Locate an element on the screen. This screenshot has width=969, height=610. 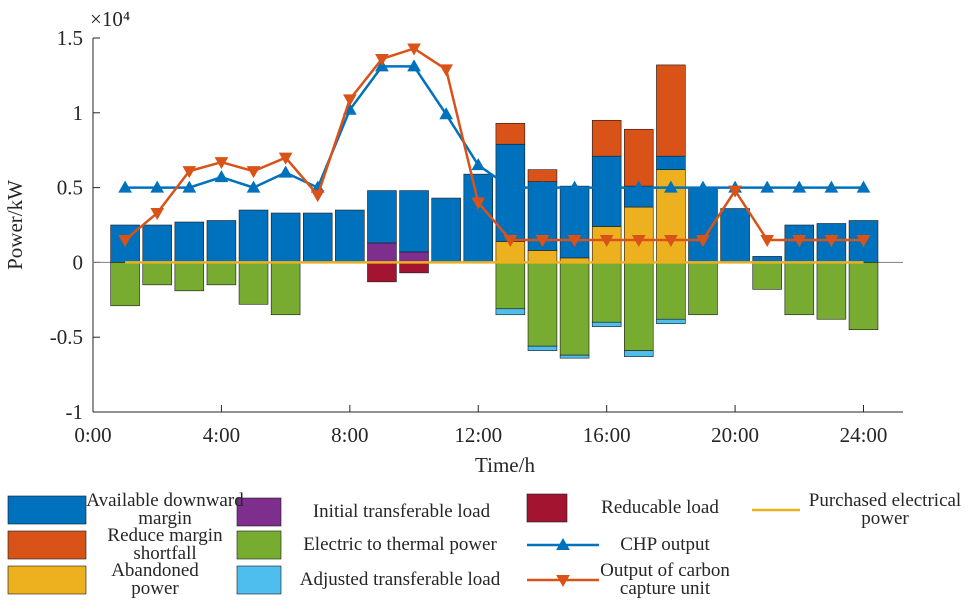
legend-label: Output of carbon capture unit is located at coordinates (665, 579).